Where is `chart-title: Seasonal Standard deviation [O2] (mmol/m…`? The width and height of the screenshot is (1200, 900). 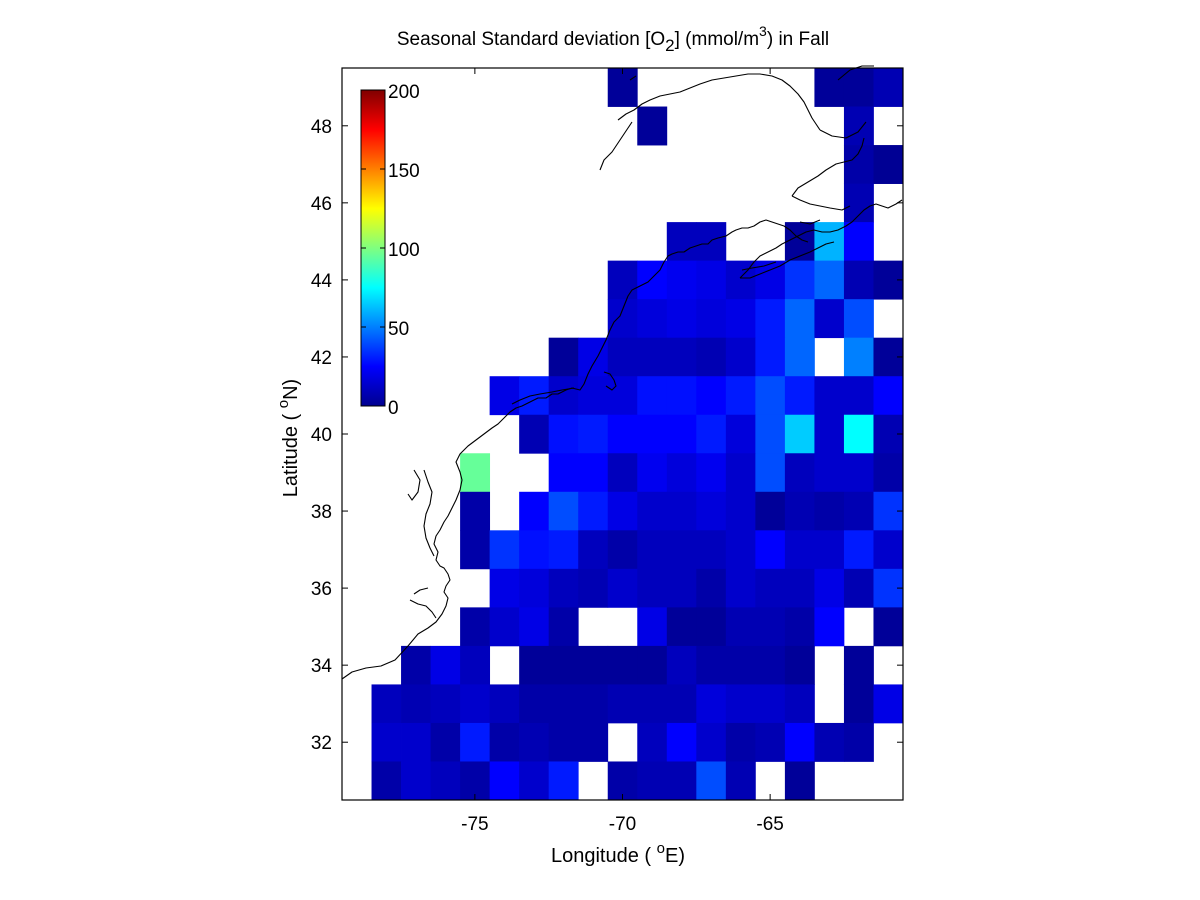 chart-title: Seasonal Standard deviation [O2] (mmol/m… is located at coordinates (613, 39).